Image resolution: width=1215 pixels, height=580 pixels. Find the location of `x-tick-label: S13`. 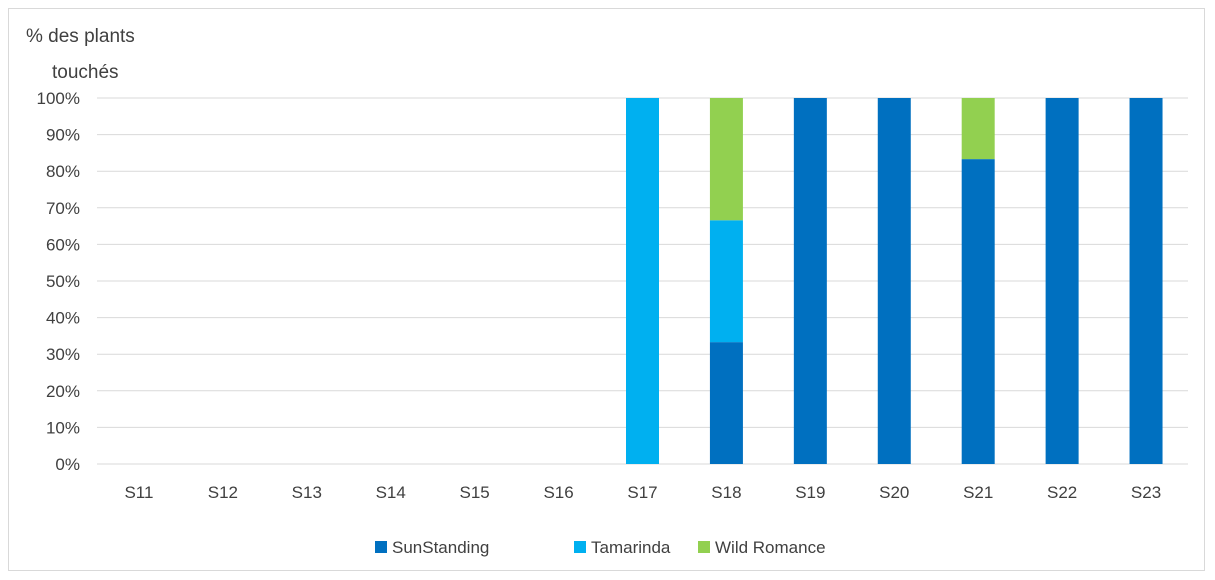

x-tick-label: S13 is located at coordinates (307, 492).